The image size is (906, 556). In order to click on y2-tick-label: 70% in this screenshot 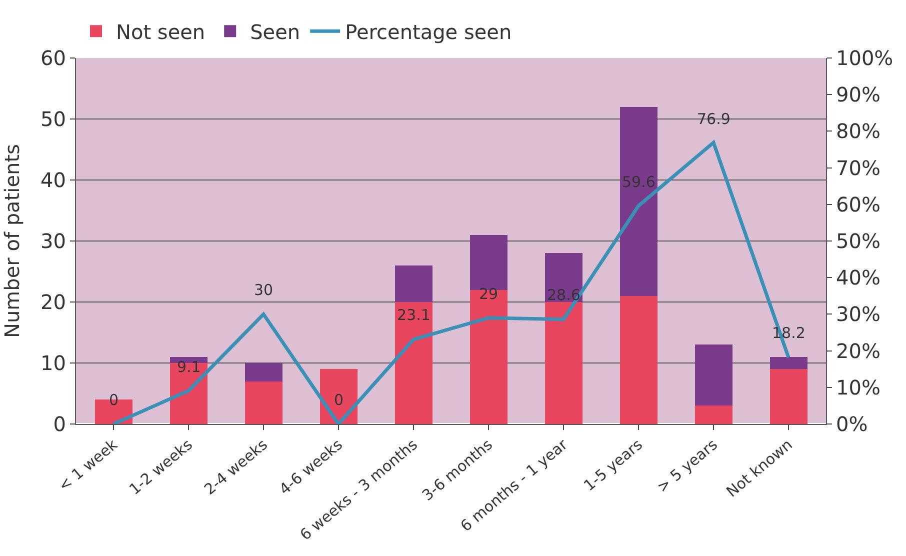, I will do `click(858, 168)`.